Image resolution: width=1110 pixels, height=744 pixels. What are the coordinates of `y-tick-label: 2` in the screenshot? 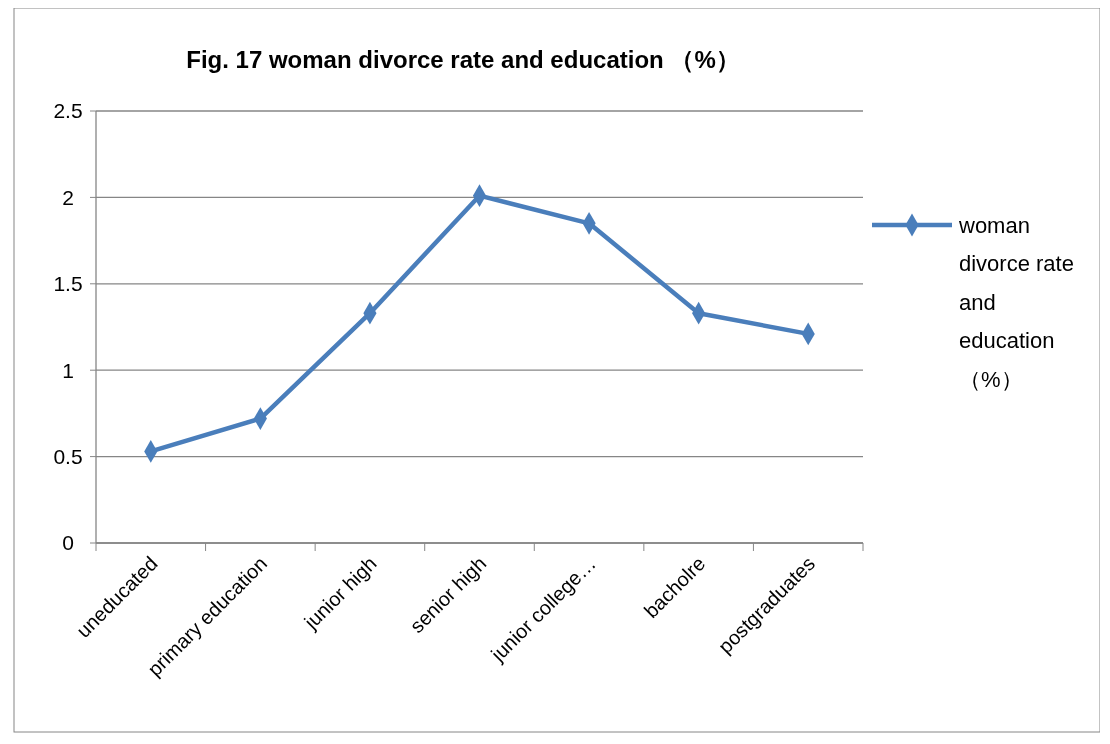 It's located at (68, 197).